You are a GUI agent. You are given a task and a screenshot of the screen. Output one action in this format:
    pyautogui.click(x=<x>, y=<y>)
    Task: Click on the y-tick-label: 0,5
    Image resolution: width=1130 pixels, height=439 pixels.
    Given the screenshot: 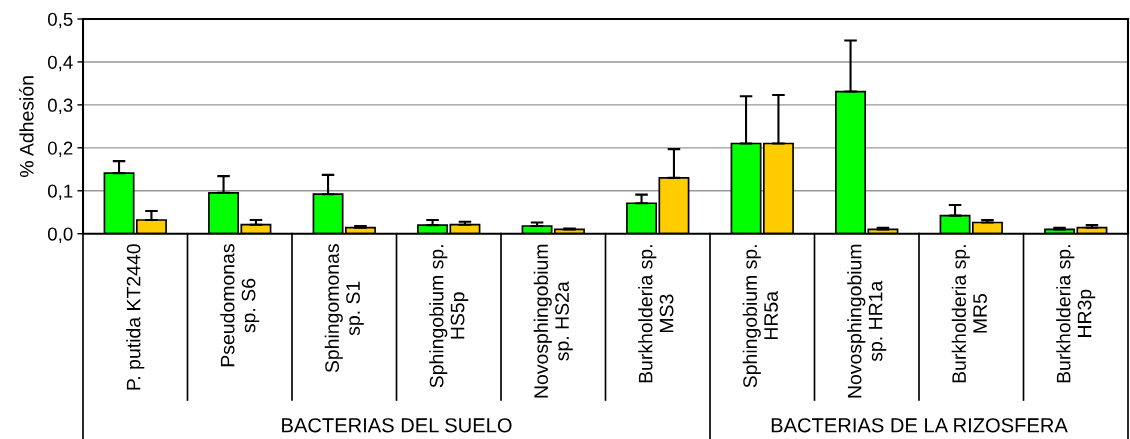 What is the action you would take?
    pyautogui.click(x=60, y=20)
    